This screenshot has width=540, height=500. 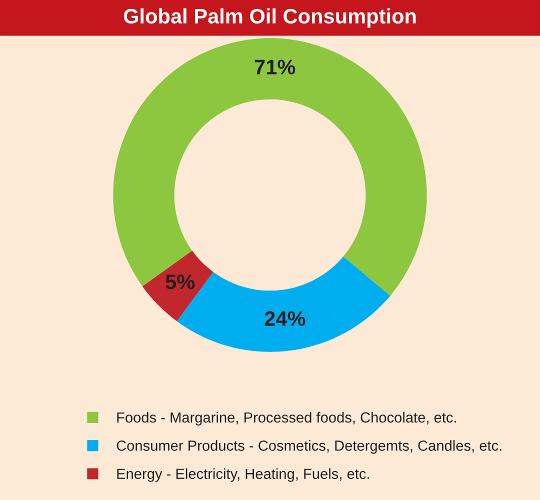 I want to click on legend-label: Foods - Margarine, Processed foods, Chocolate, etc., so click(x=286, y=419).